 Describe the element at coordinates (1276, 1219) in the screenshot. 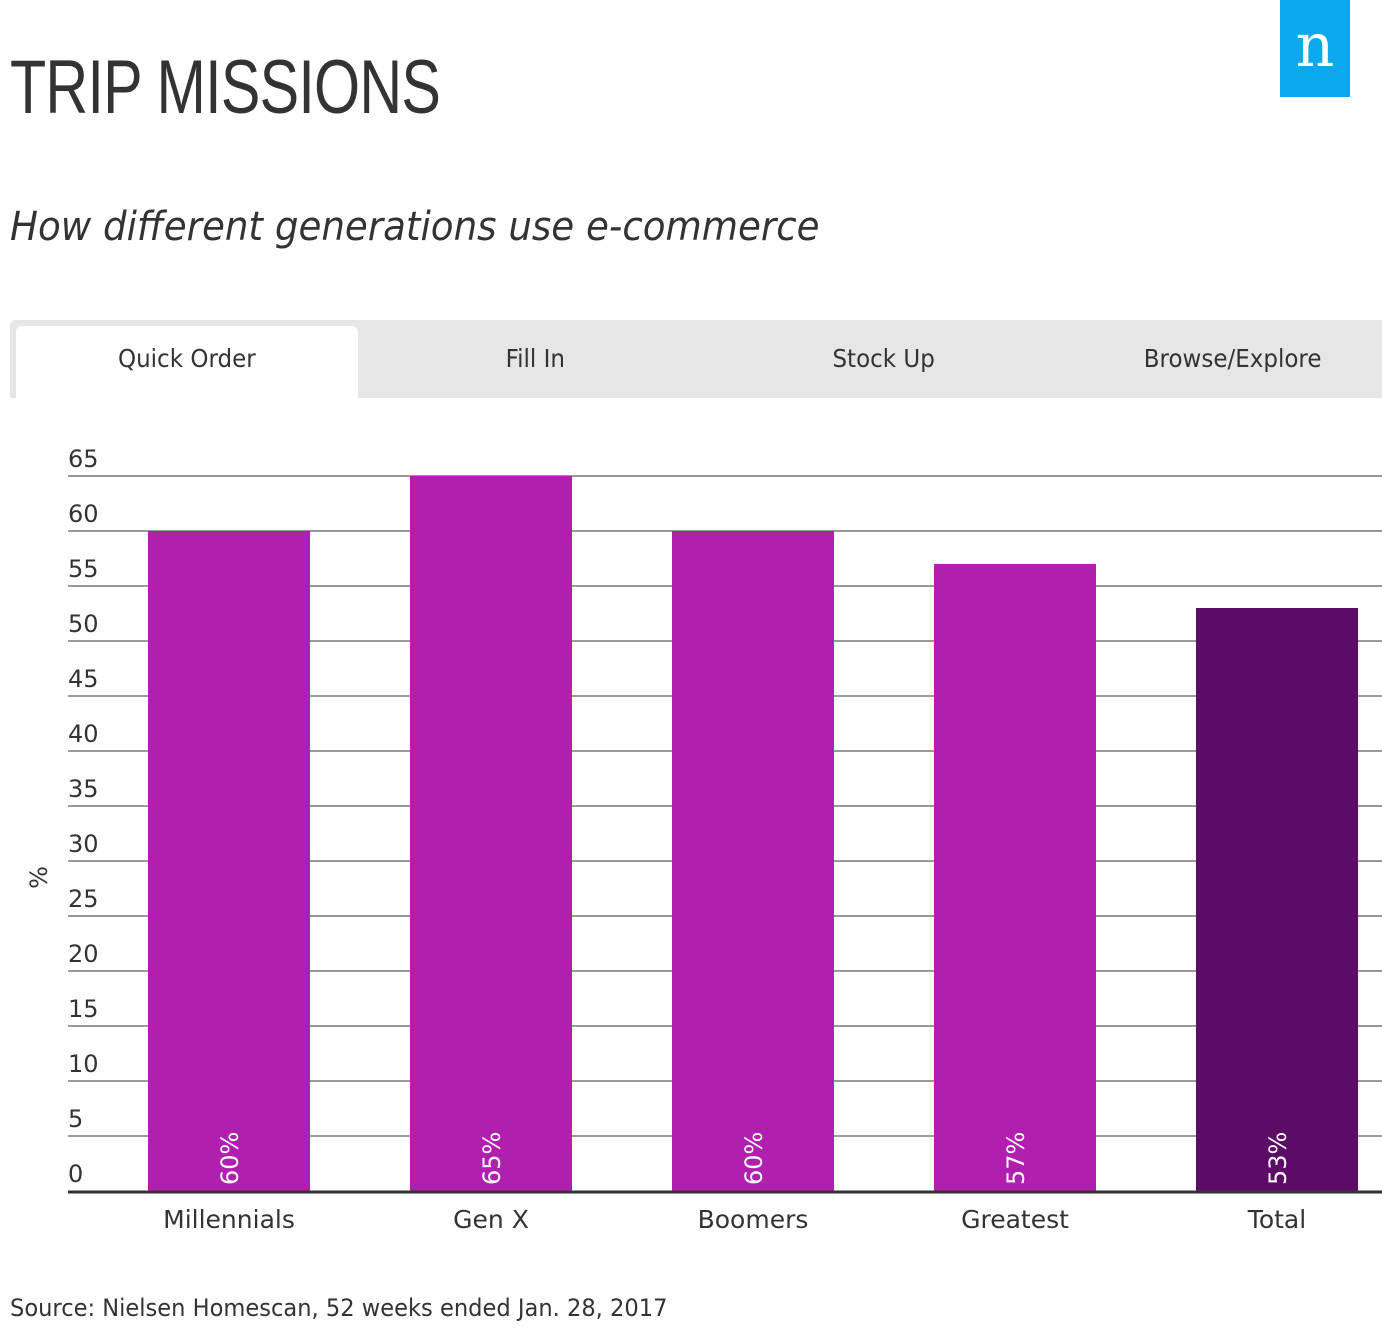

I see `x-tick-label: Total` at that location.